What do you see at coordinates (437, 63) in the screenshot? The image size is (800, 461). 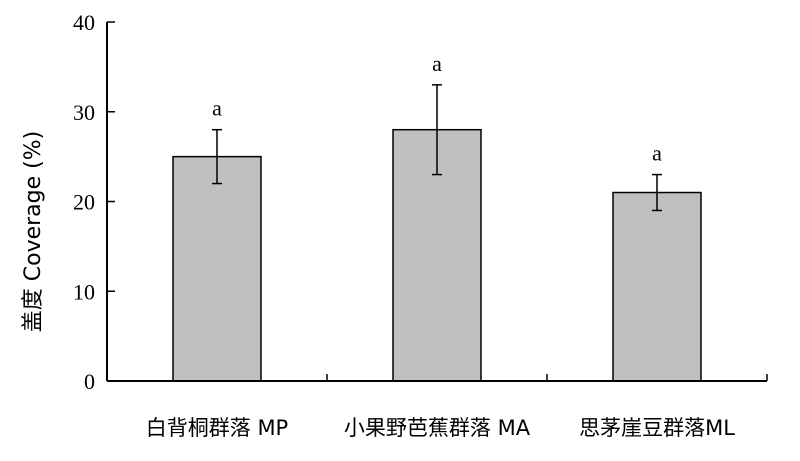 I see `significance-label-2: a` at bounding box center [437, 63].